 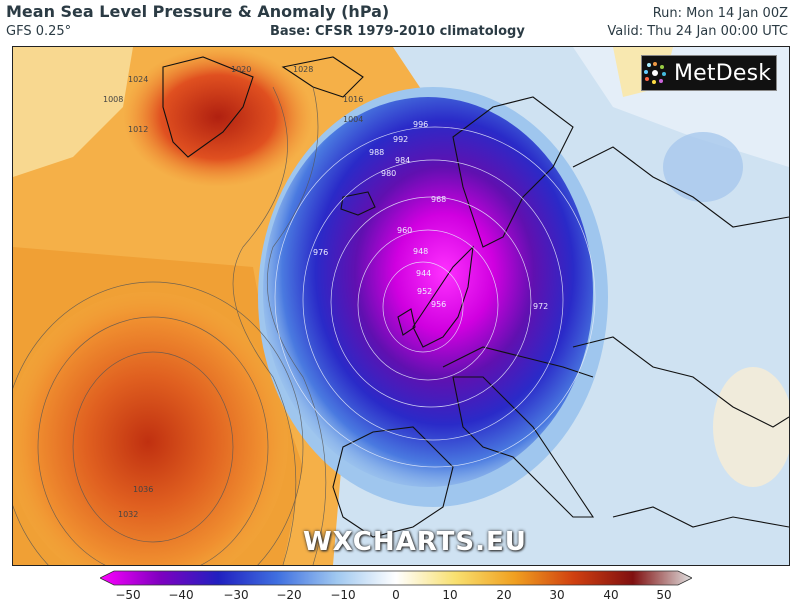 I want to click on metdesk-logo: MetDesk, so click(x=709, y=73).